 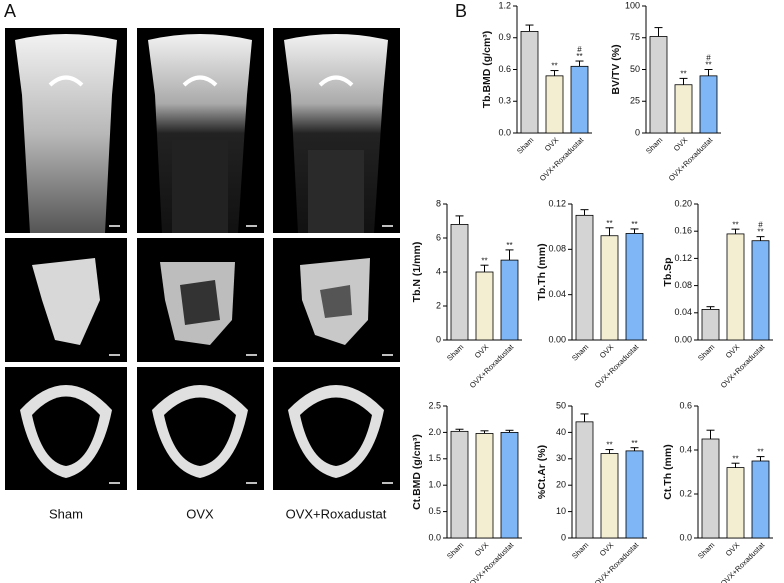 What do you see at coordinates (561, 485) in the screenshot?
I see `y-tick-label: 20` at bounding box center [561, 485].